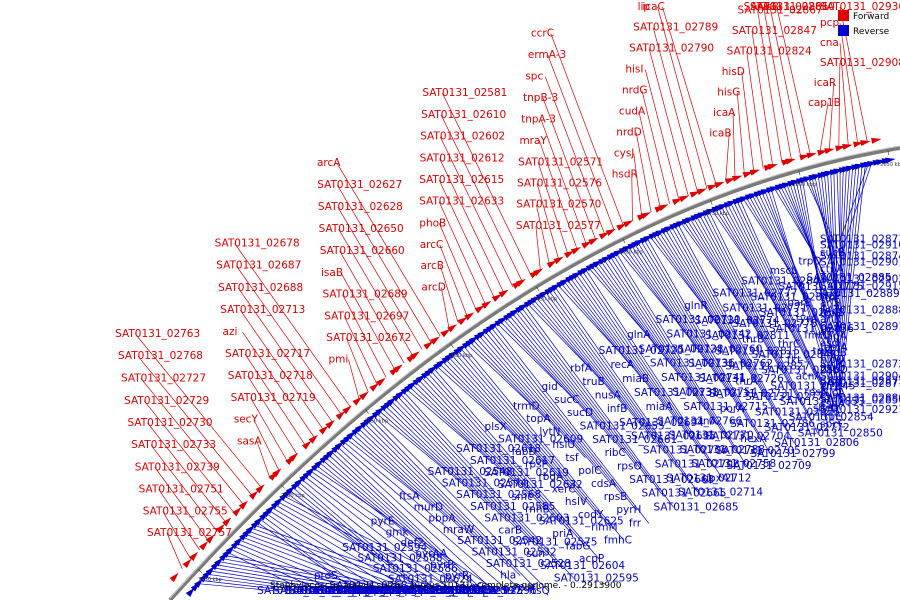 The height and width of the screenshot is (600, 900). What do you see at coordinates (258, 266) in the screenshot?
I see `forward-gene-label: SAT0131_02687` at bounding box center [258, 266].